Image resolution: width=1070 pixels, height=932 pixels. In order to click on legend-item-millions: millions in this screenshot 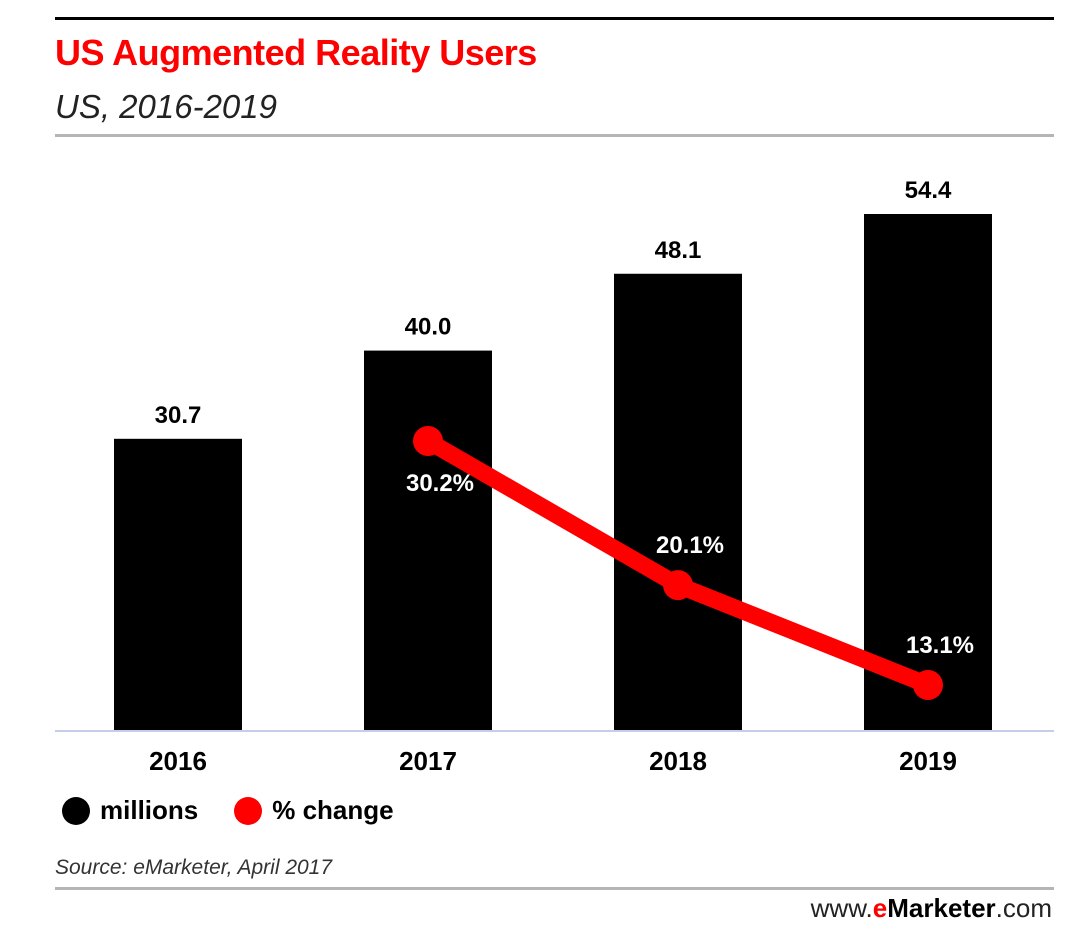, I will do `click(130, 810)`.